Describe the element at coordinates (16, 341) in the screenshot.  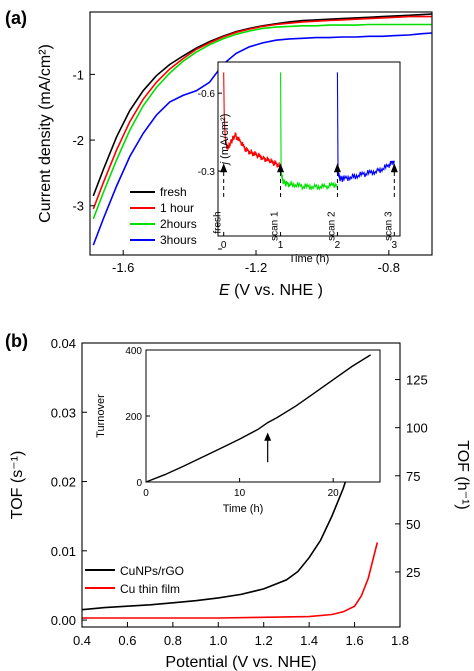
I see `panel-b-label: (b)` at that location.